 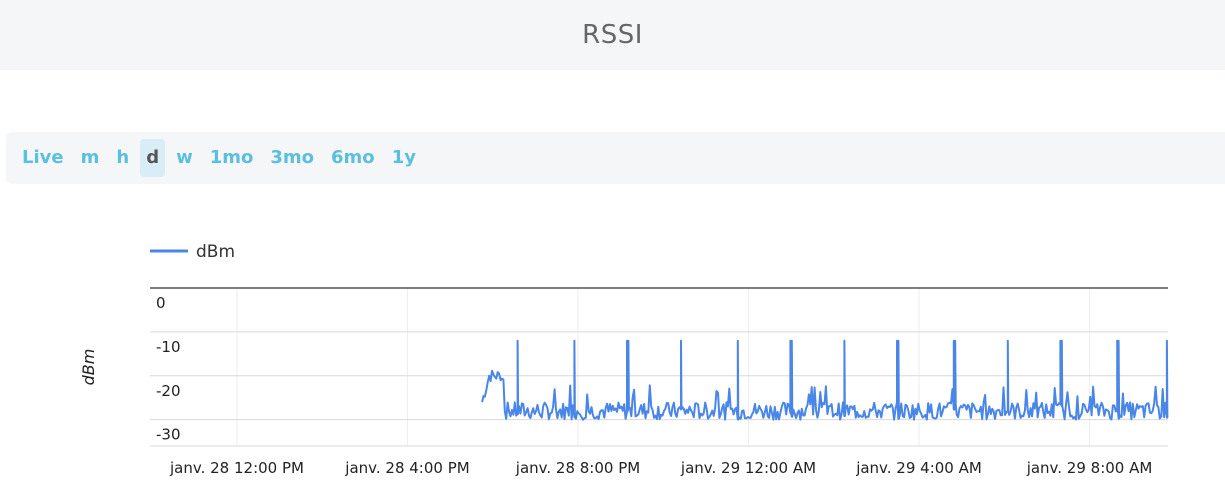 What do you see at coordinates (215, 252) in the screenshot?
I see `legend-label: dBm` at bounding box center [215, 252].